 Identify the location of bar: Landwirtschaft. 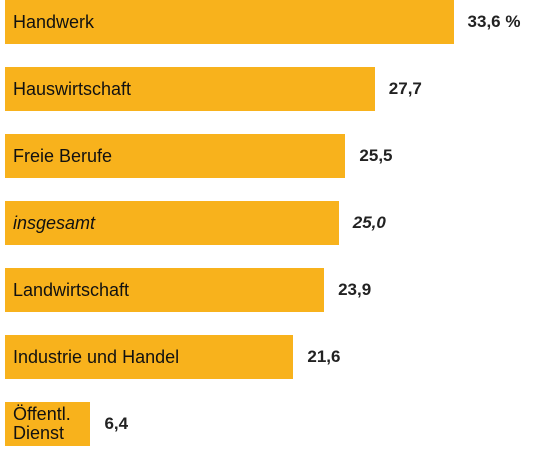
(165, 290).